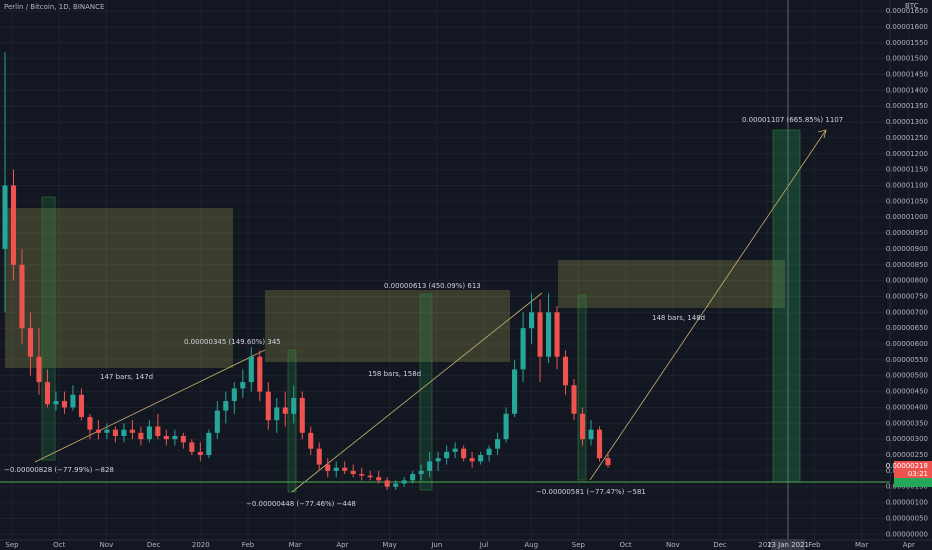 This screenshot has width=932, height=550. Describe the element at coordinates (389, 545) in the screenshot. I see `x-tick-label: May` at that location.